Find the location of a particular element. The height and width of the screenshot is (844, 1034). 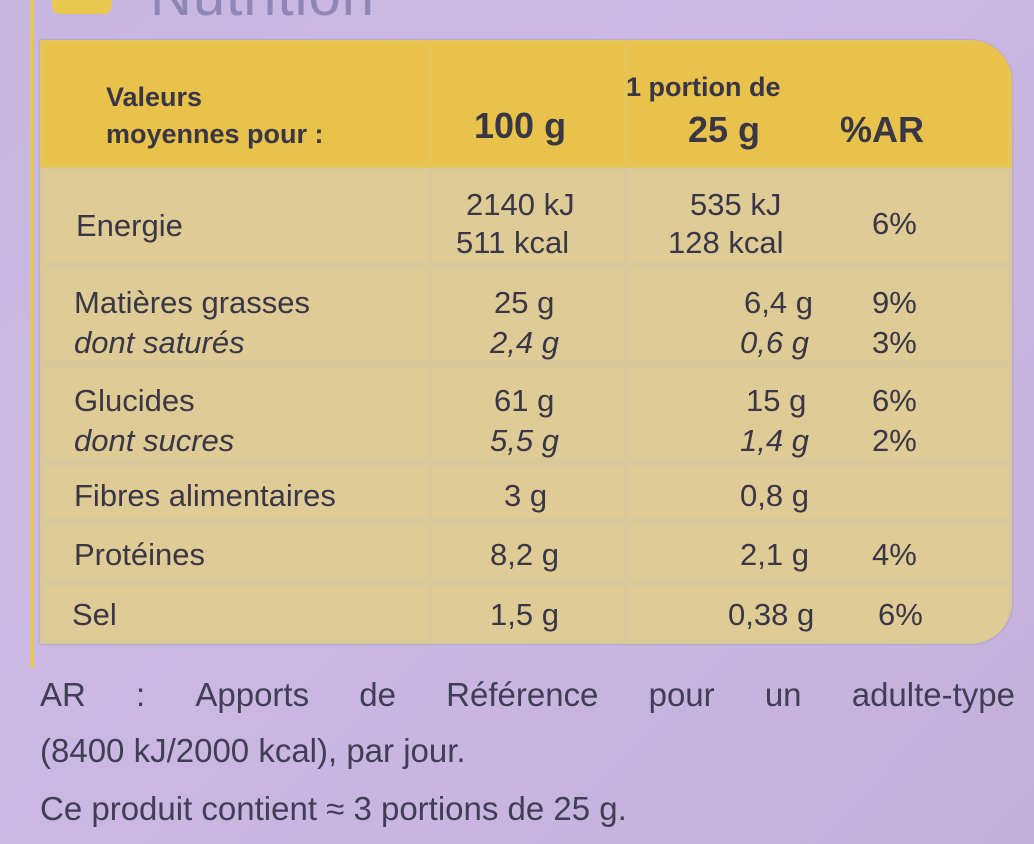

header-per100-cell: 100 g is located at coordinates (528, 104).